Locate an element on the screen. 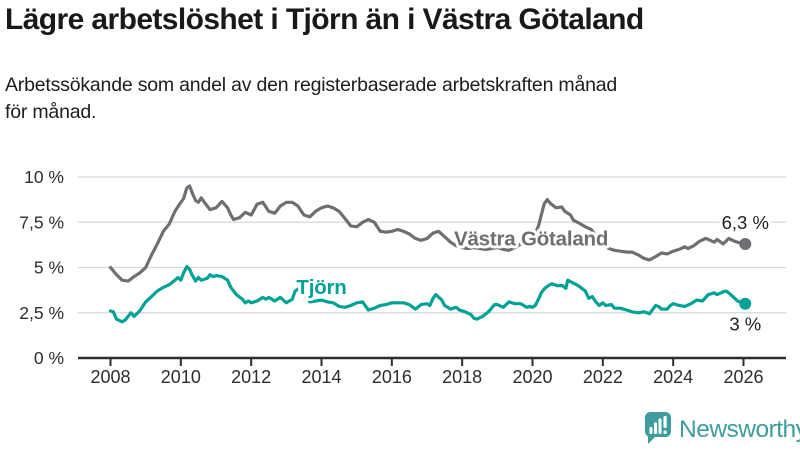  end-value-label-vastra-gotaland: 6,3 % is located at coordinates (745, 222).